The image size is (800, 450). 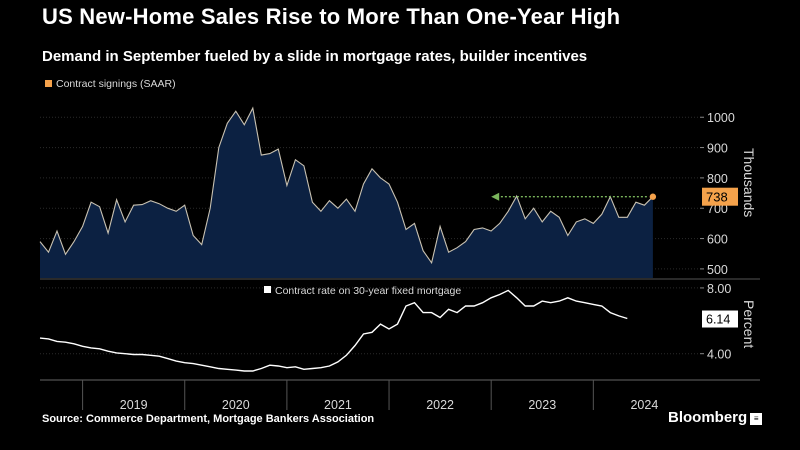 What do you see at coordinates (333, 330) in the screenshot?
I see `rate-line` at bounding box center [333, 330].